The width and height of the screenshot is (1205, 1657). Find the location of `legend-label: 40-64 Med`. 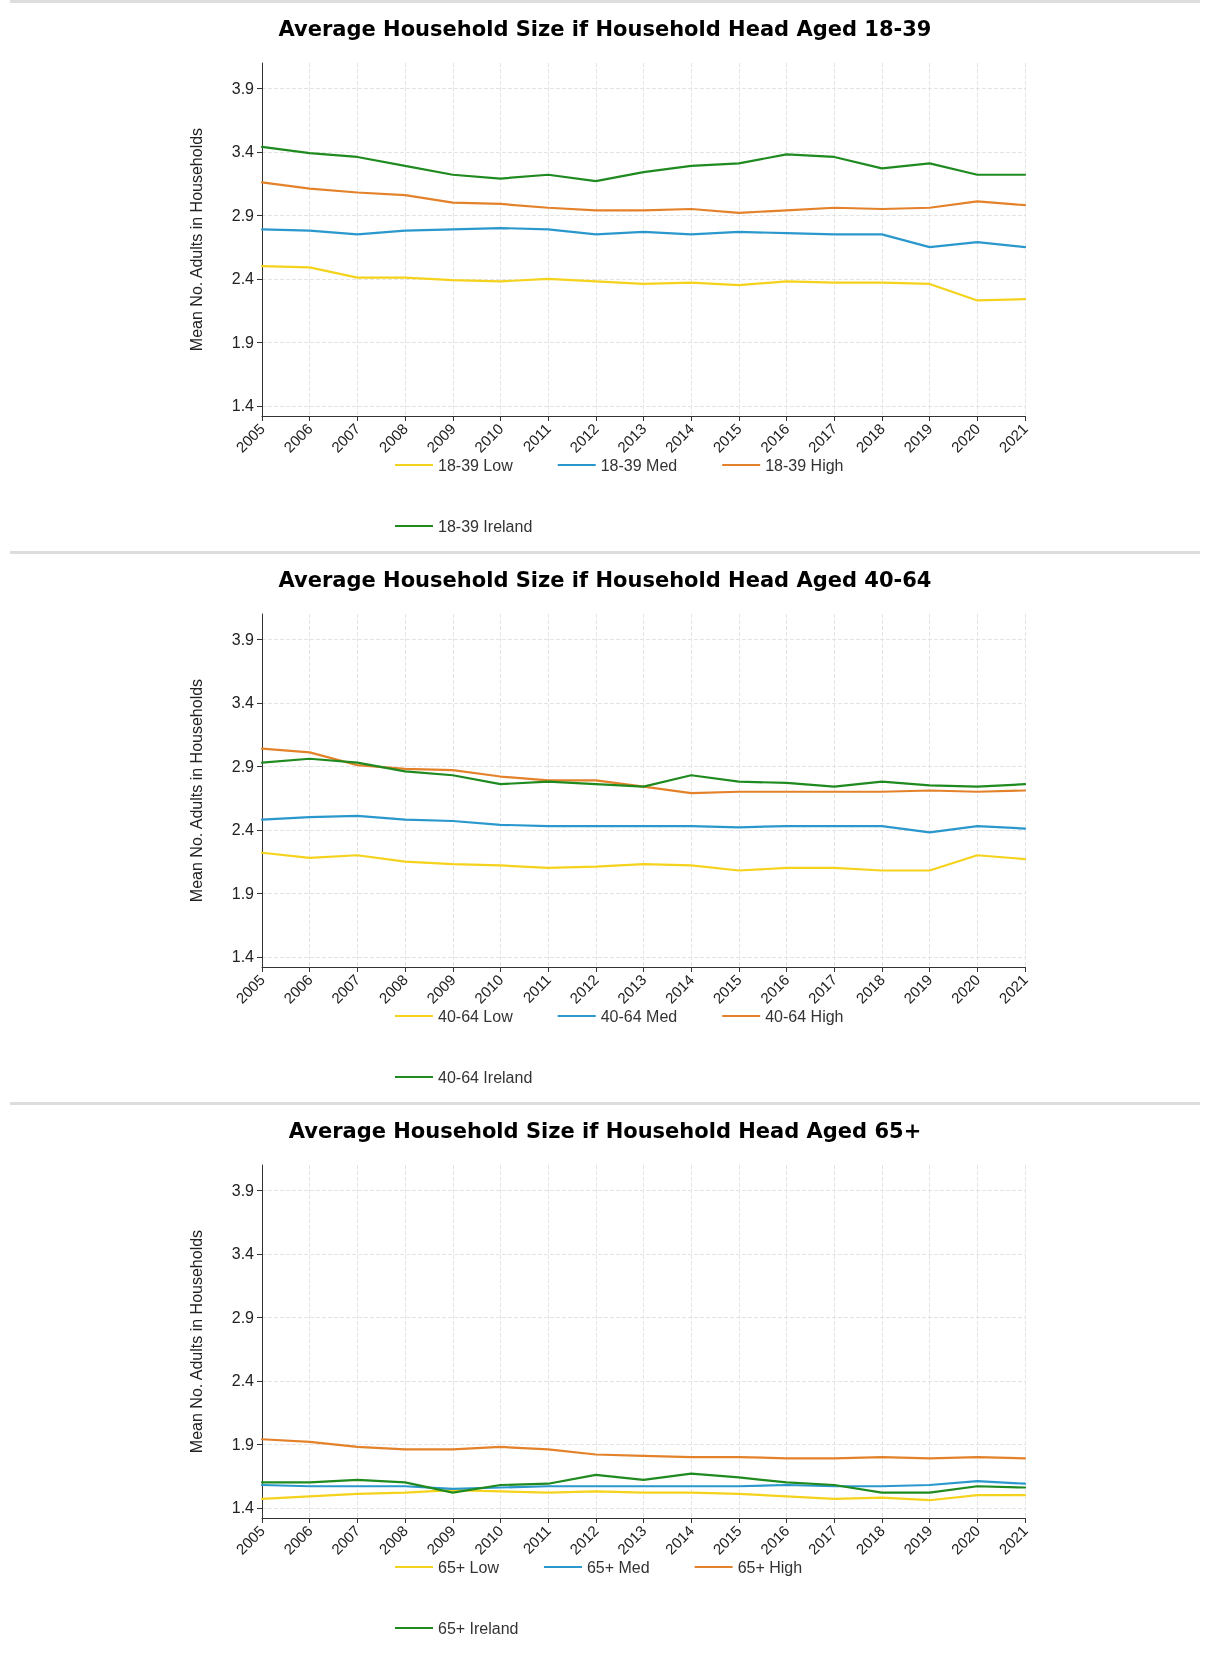

legend-label: 40-64 Med is located at coordinates (639, 1016).